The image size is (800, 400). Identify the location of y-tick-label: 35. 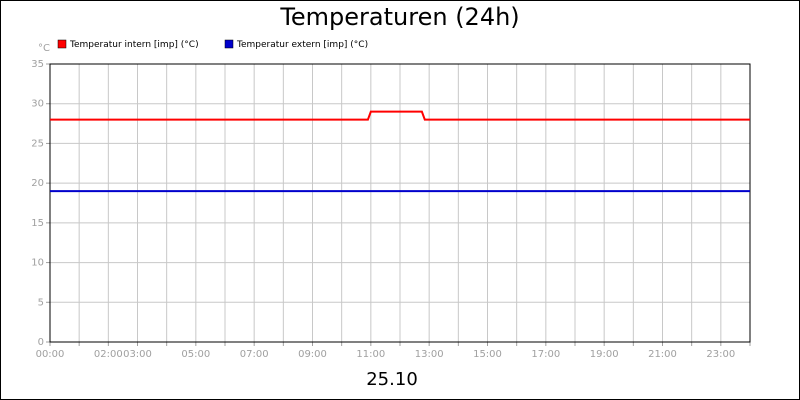
(37, 64).